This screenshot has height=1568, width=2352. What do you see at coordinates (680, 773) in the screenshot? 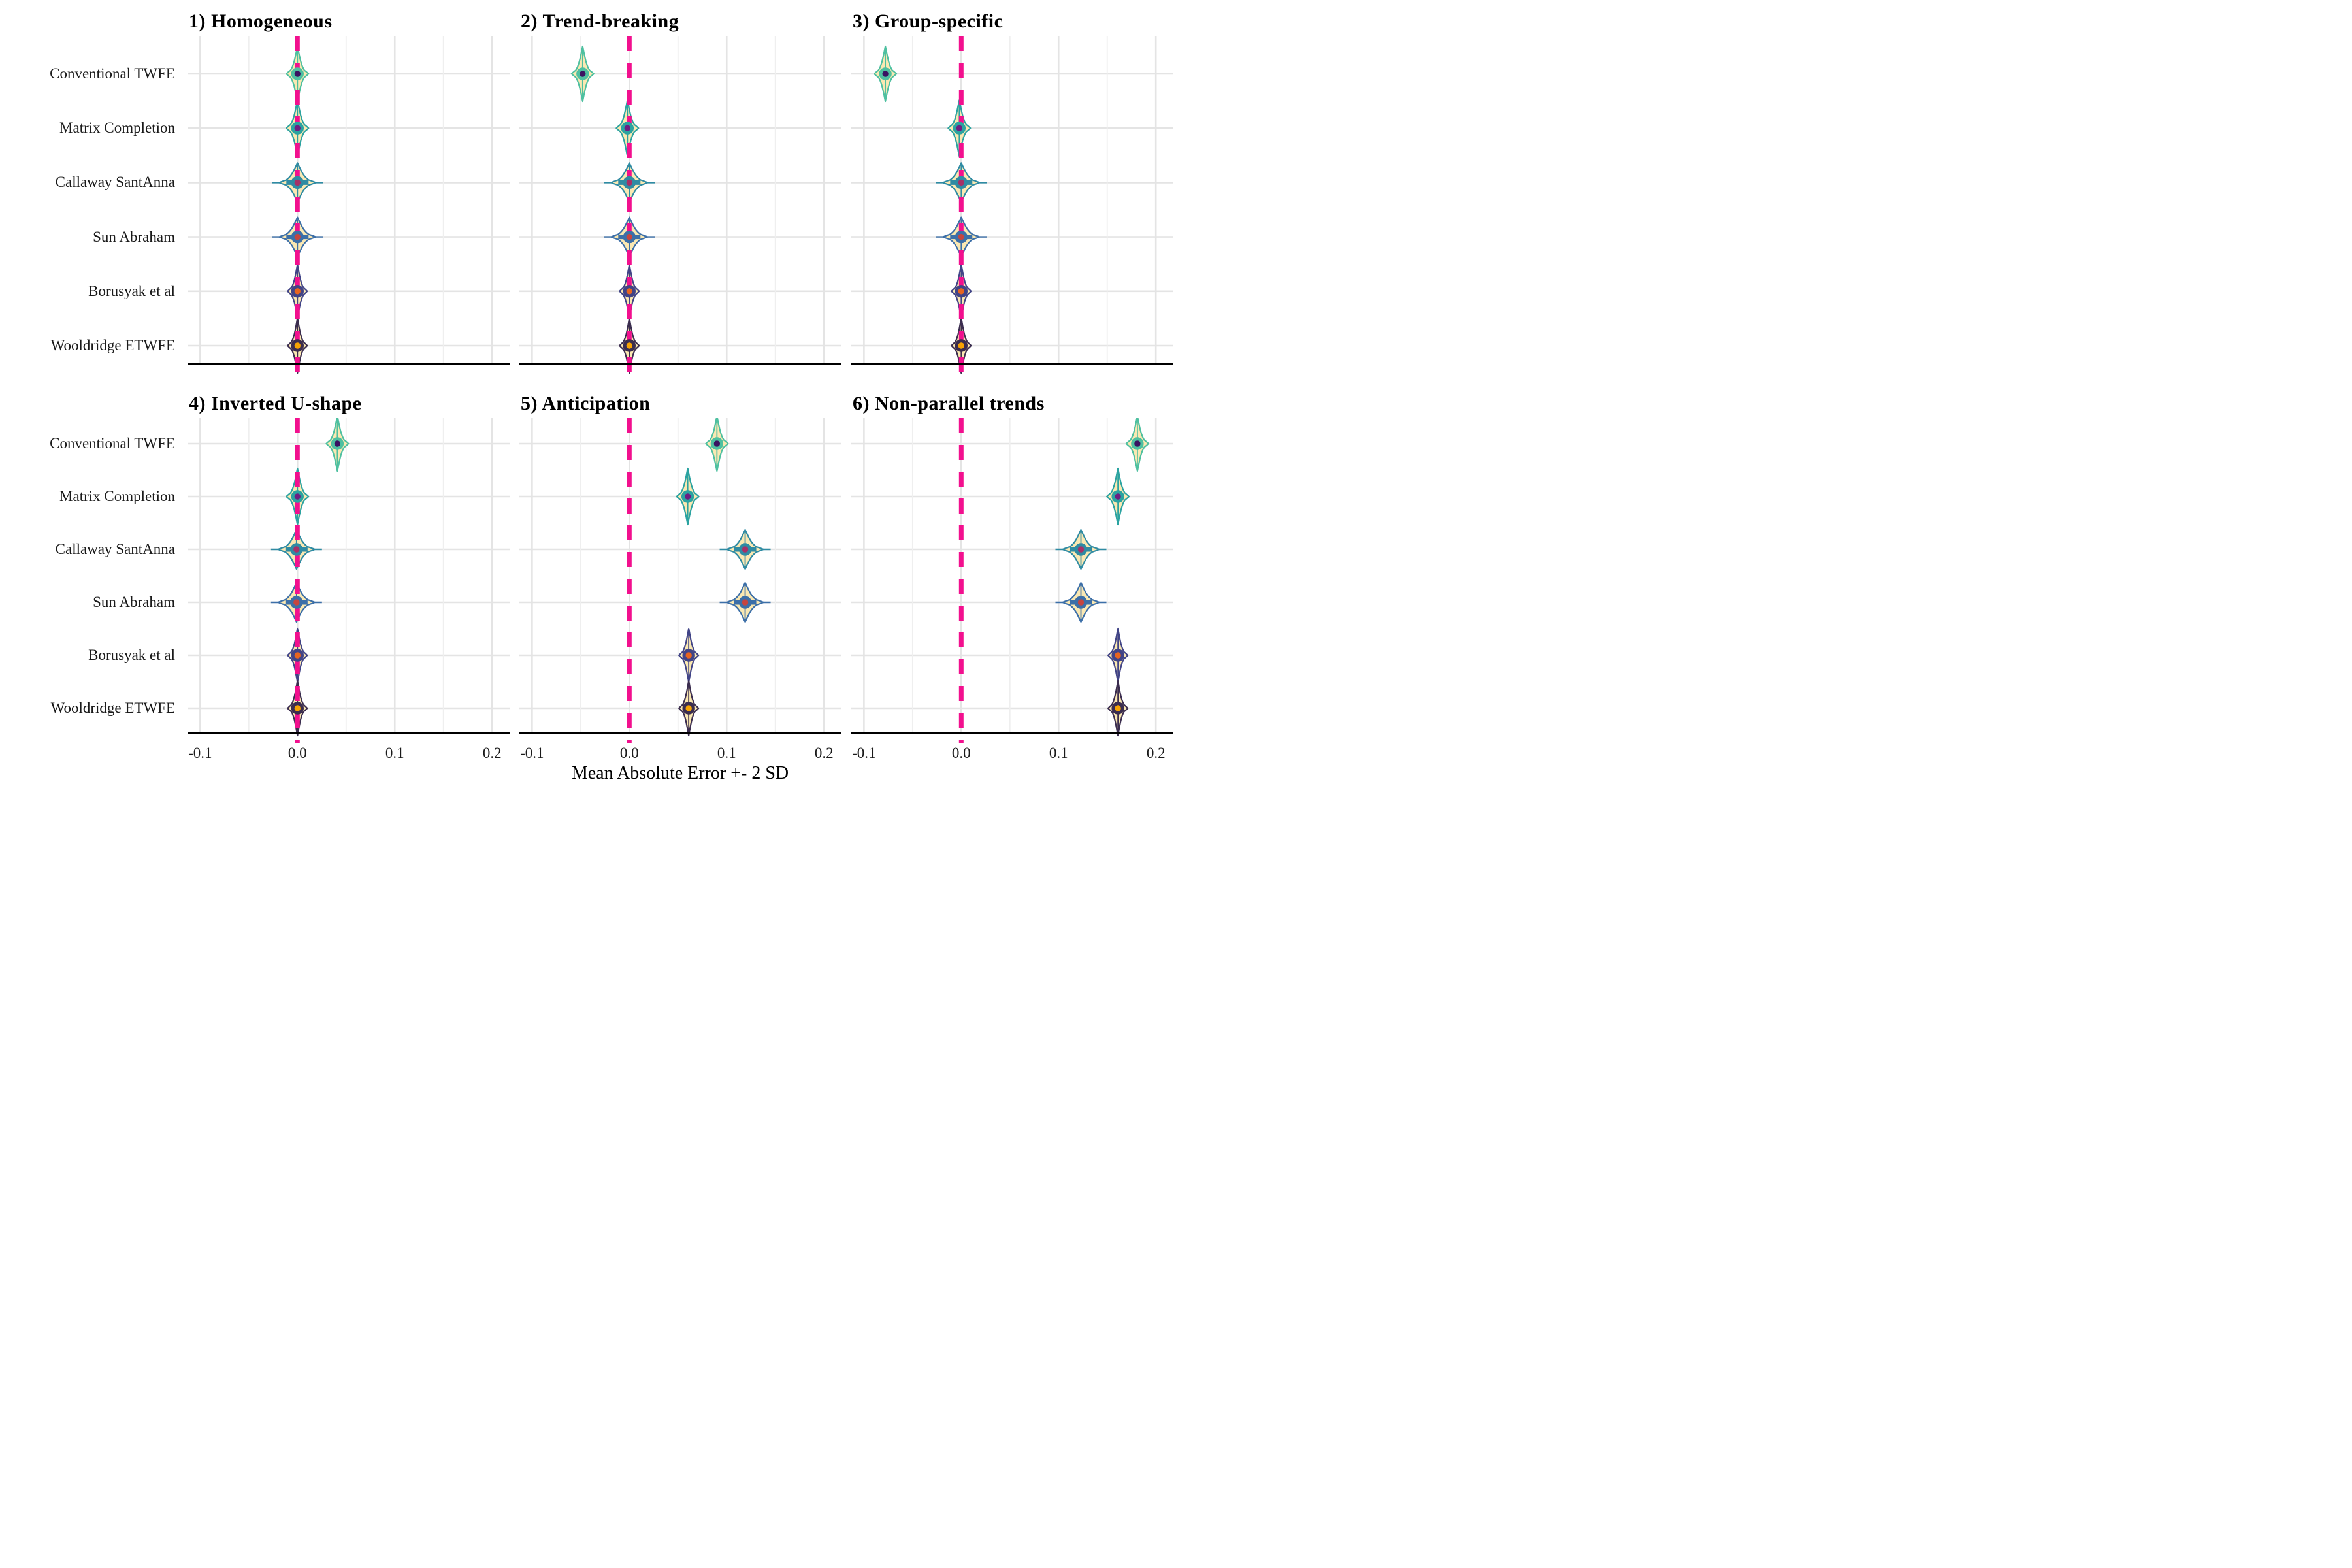
I see `x-axis-title: Mean Absolute Error +- 2 SD` at bounding box center [680, 773].